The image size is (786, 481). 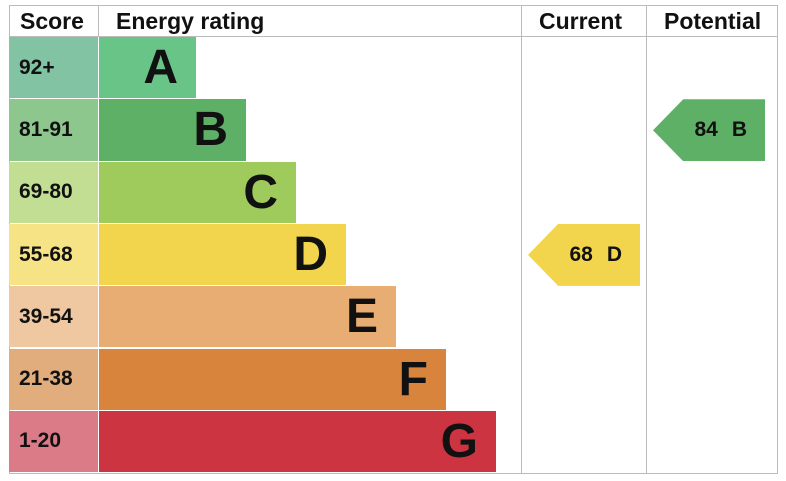 I want to click on current-rating-arrow: 68 D, so click(x=584, y=254).